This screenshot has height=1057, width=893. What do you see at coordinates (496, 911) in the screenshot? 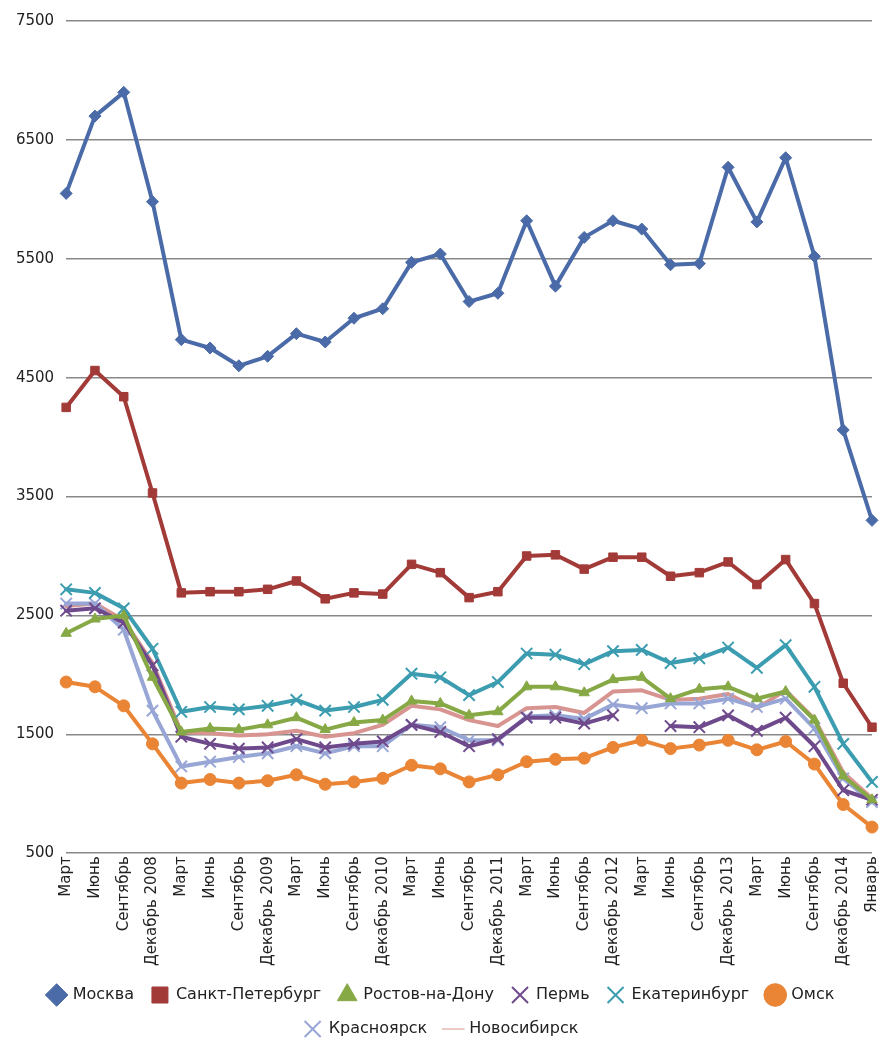
I see `x-tick-label: Декабрь 2011` at bounding box center [496, 911].